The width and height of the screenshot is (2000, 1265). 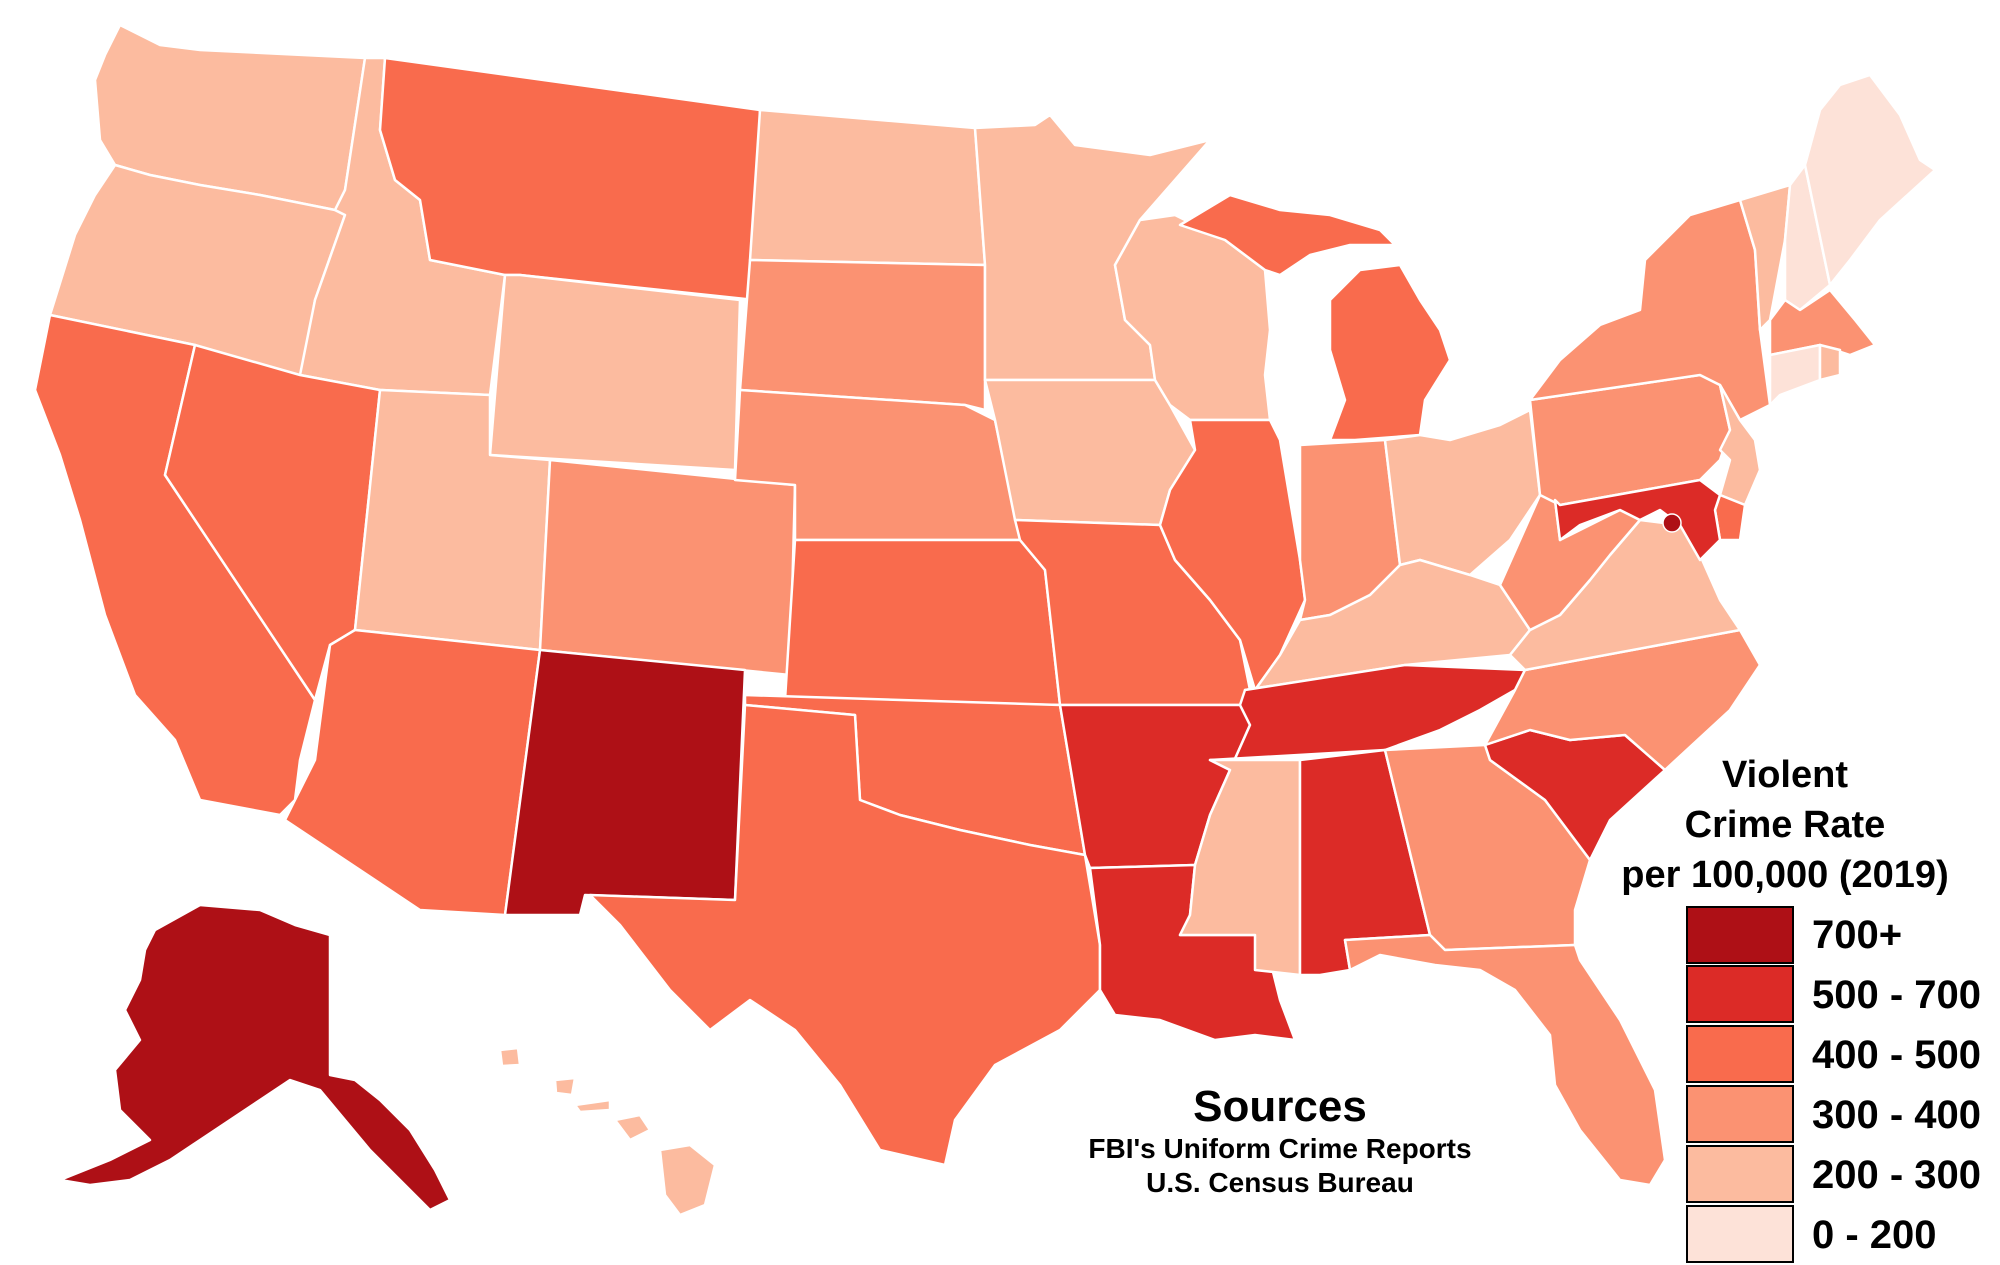 I want to click on state-hawaii-maui, so click(x=632, y=1127).